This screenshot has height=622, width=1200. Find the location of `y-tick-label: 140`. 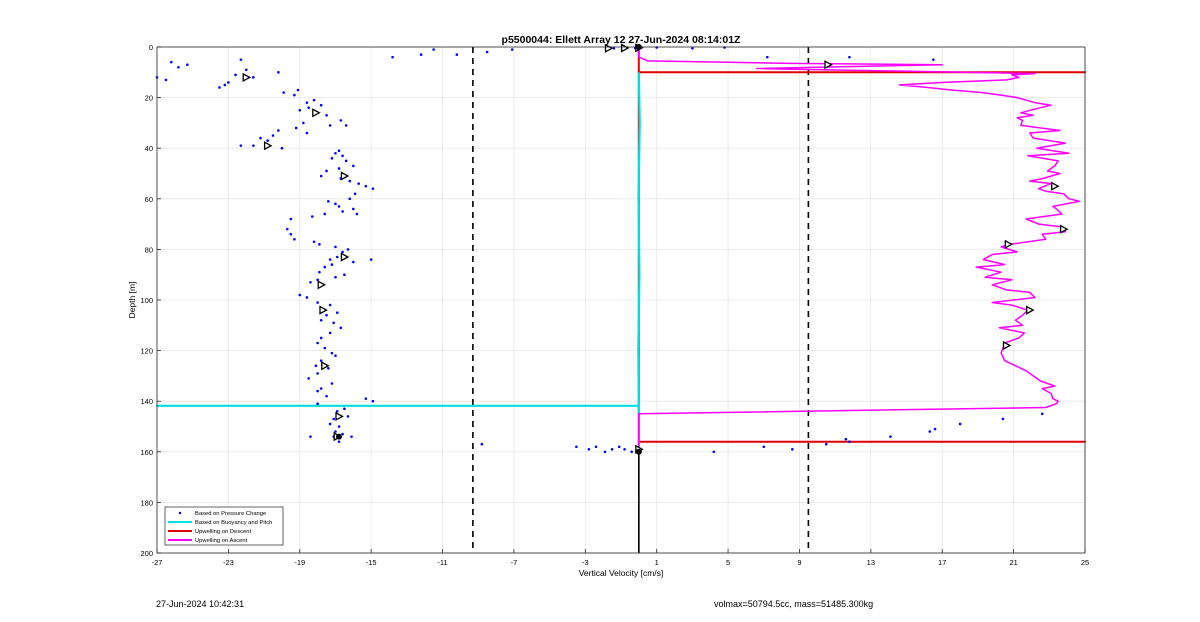

y-tick-label: 140 is located at coordinates (146, 401).